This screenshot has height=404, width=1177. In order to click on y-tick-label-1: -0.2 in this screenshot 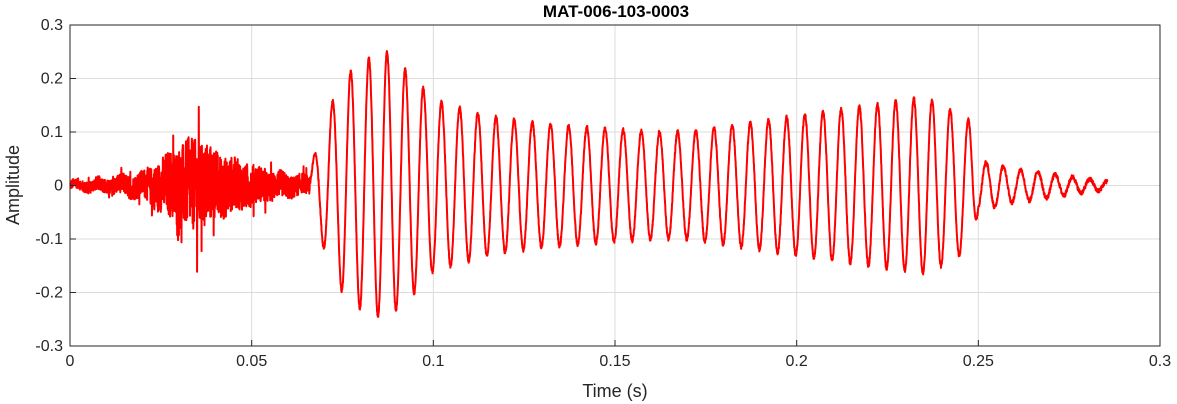, I will do `click(49, 293)`.